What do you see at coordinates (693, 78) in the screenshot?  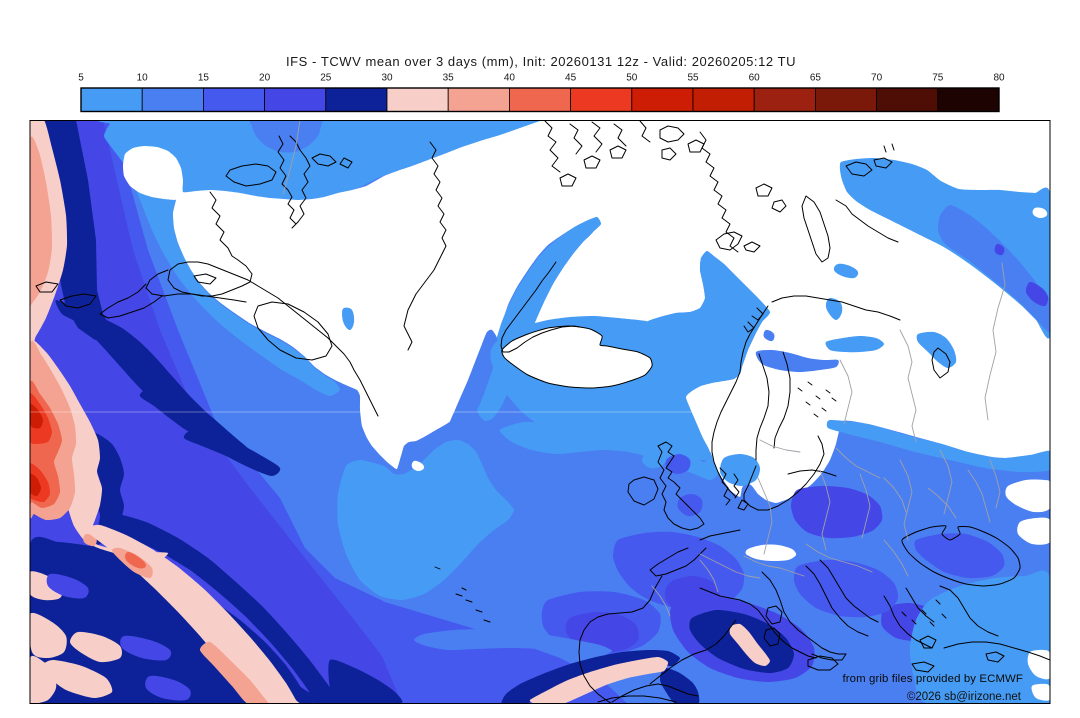 I see `svg-text: 55` at bounding box center [693, 78].